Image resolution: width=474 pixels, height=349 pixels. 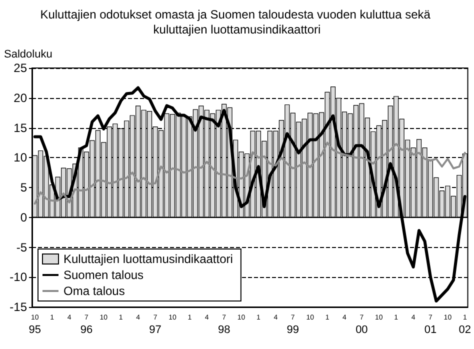 I want to click on y-tick-label: 5, so click(x=24, y=187).